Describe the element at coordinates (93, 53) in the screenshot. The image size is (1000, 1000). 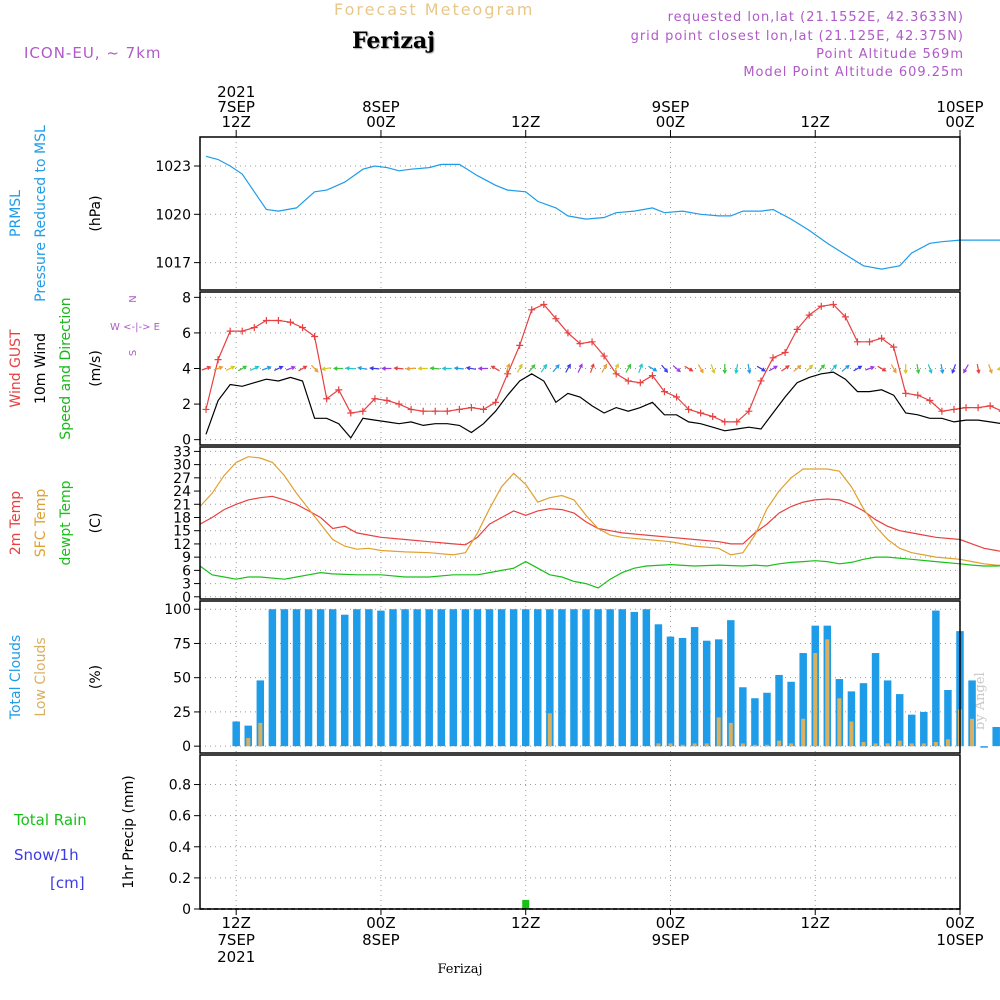
I see `model-label: ICON-EU, ~ 7km` at that location.